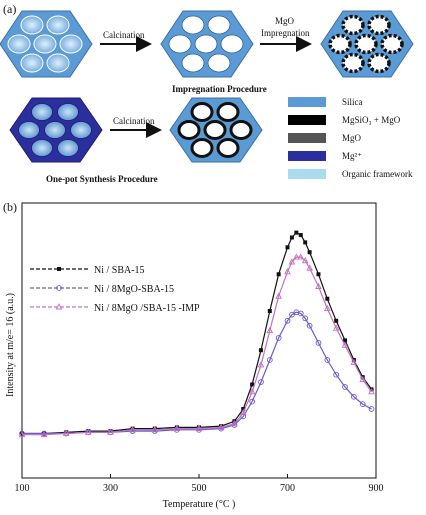  What do you see at coordinates (307, 138) in the screenshot?
I see `legend-swatch-mgo` at bounding box center [307, 138].